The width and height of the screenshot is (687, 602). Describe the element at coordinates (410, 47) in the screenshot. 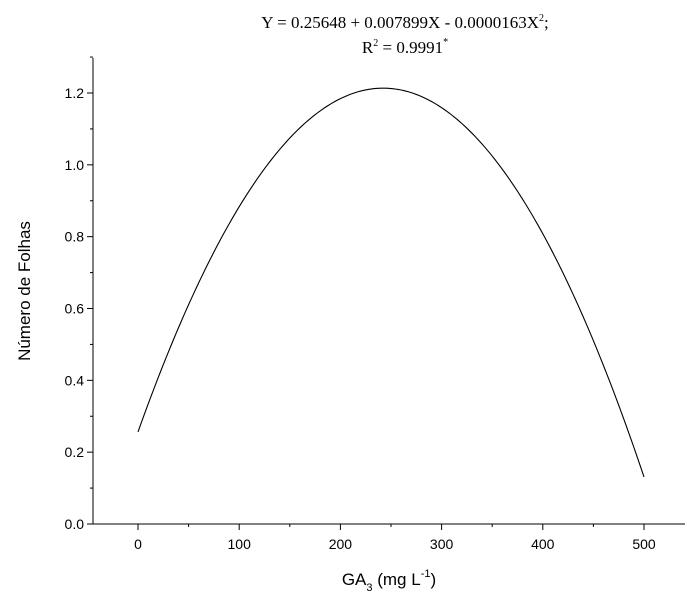

I see `r-squared-value: = 0.9991` at that location.